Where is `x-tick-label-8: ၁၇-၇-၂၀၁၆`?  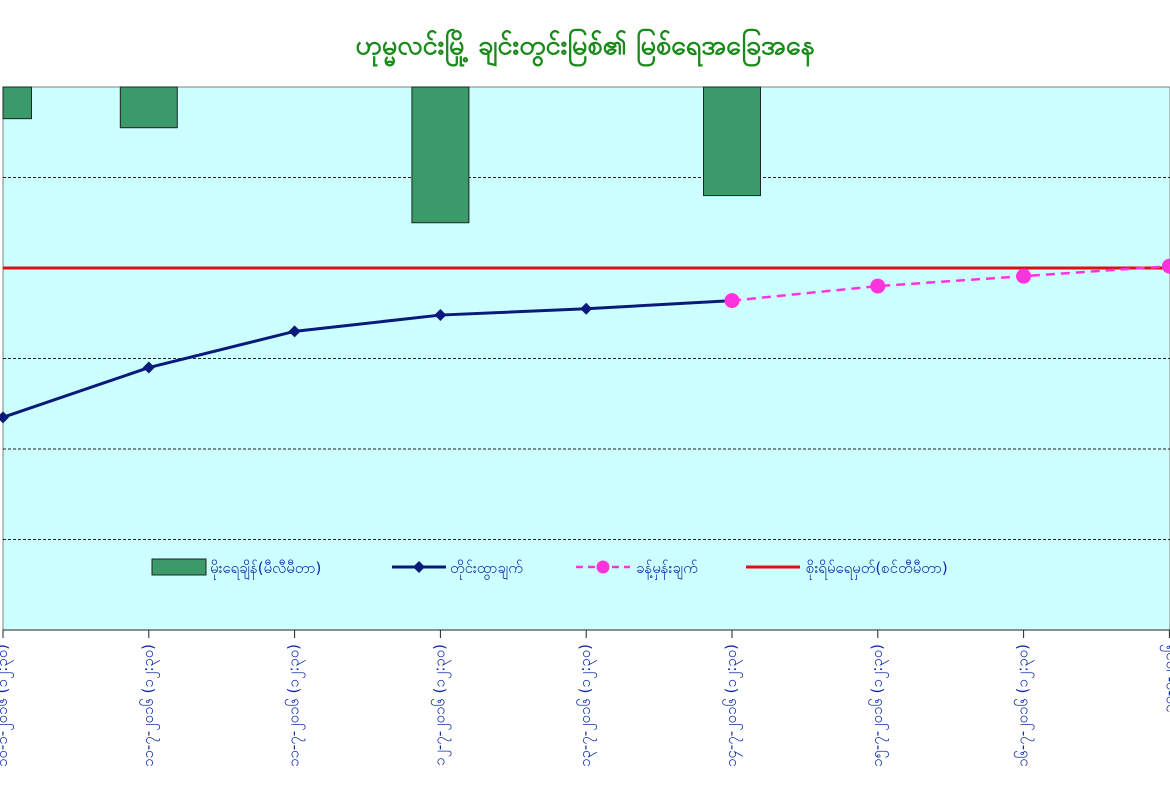
x-tick-label-8: ၁၇-၇-၂၀၁၆ is located at coordinates (1164, 678).